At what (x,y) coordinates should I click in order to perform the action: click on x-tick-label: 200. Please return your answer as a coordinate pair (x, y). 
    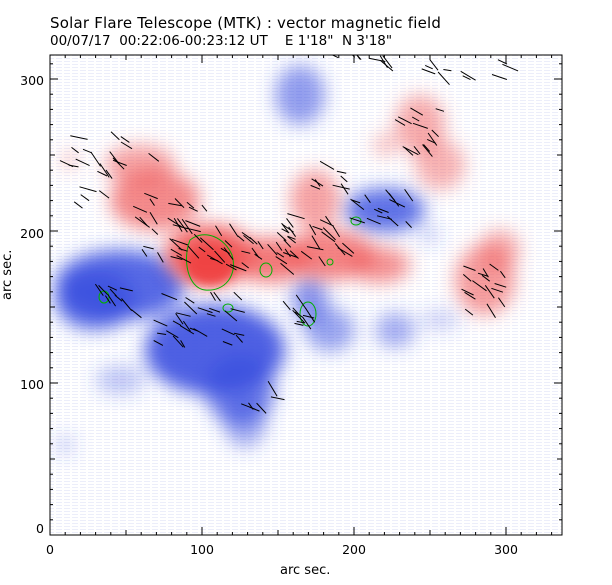
    Looking at the image, I should click on (354, 549).